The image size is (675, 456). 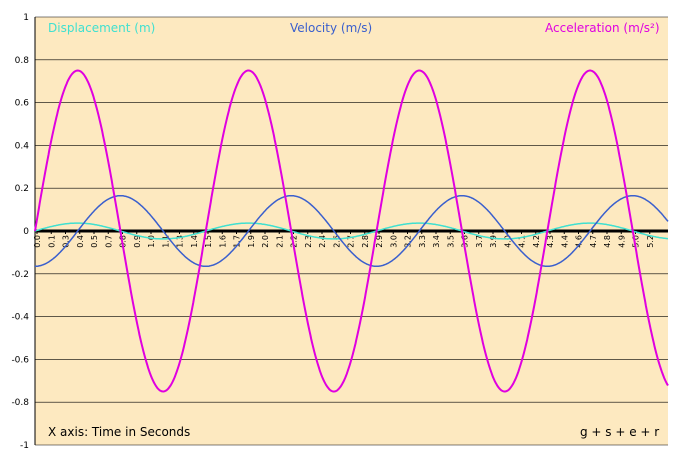 What do you see at coordinates (22, 189) in the screenshot?
I see `y-tick-label: 0.2` at bounding box center [22, 189].